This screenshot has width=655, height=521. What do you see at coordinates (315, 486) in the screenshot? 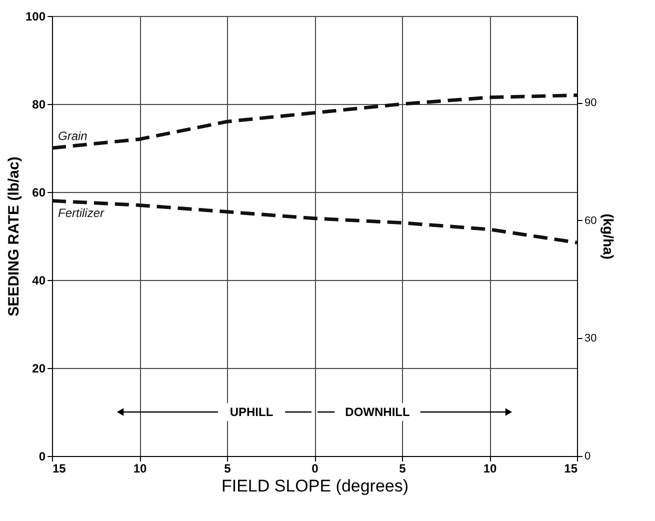
I see `x-axis-title: FIELD SLOPE (degrees)` at bounding box center [315, 486].